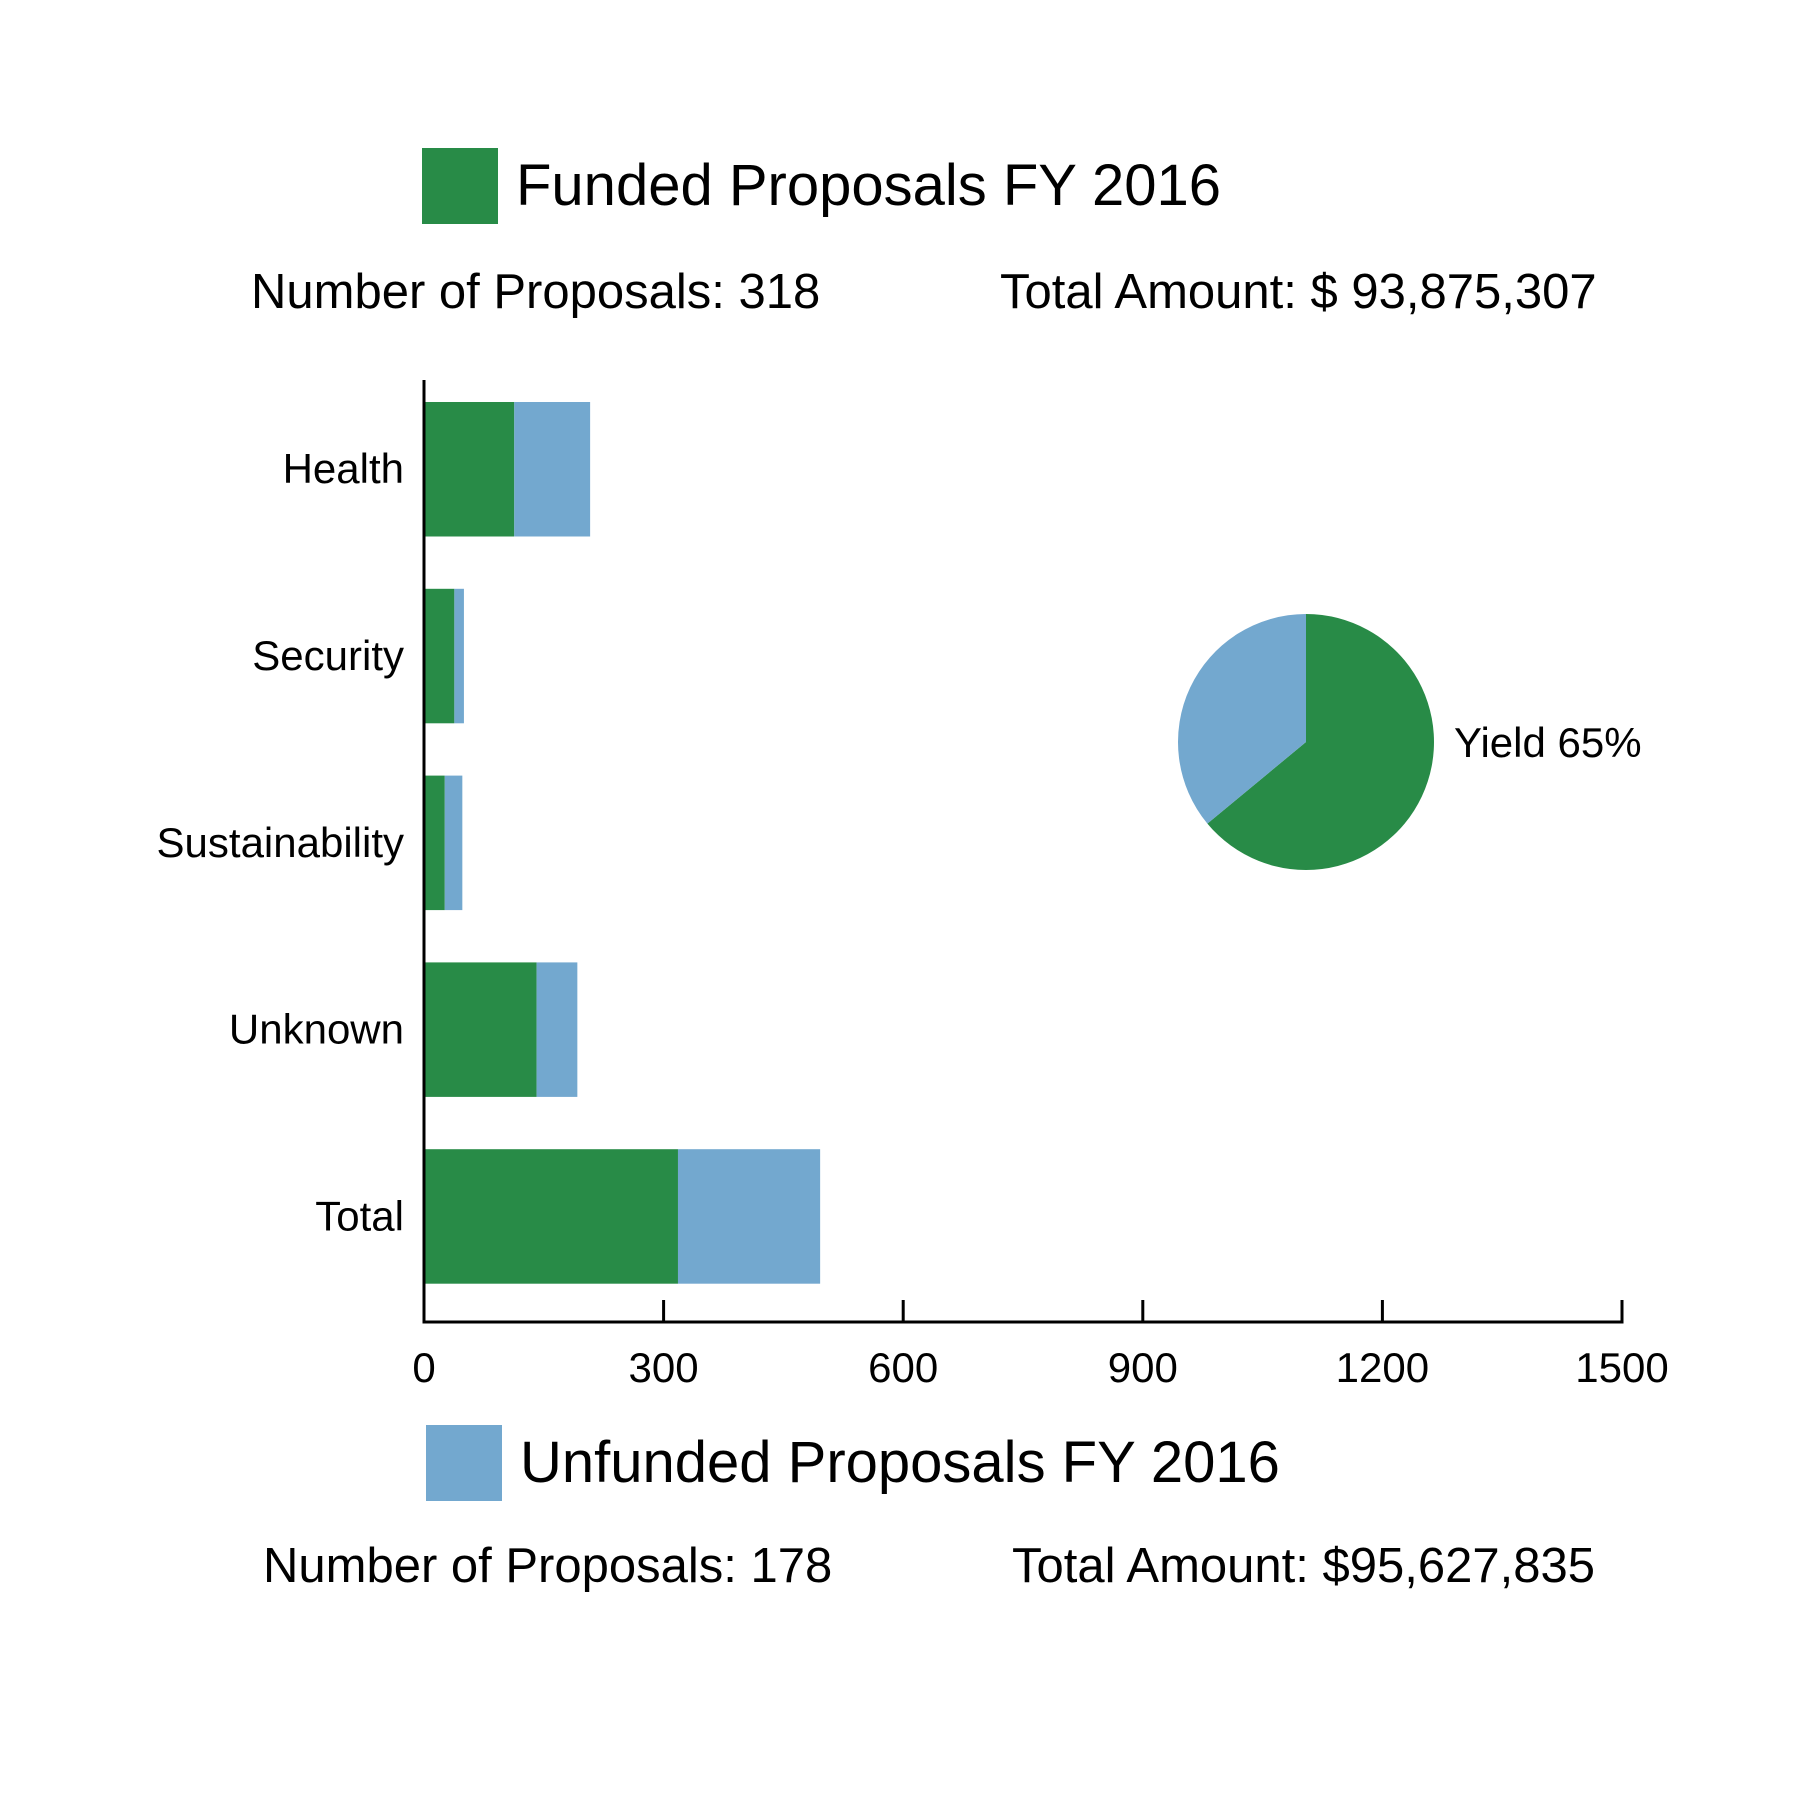 This screenshot has height=1800, width=1800. What do you see at coordinates (453, 843) in the screenshot?
I see `bar-sustainability-unfunded` at bounding box center [453, 843].